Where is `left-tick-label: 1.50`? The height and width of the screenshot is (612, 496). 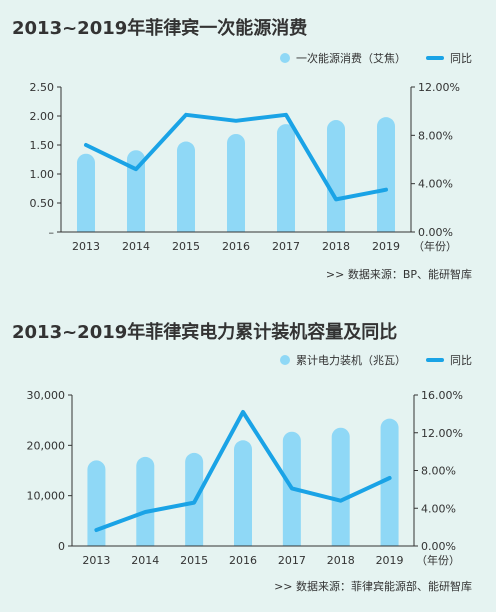
left-tick-label: 1.50 is located at coordinates (42, 145).